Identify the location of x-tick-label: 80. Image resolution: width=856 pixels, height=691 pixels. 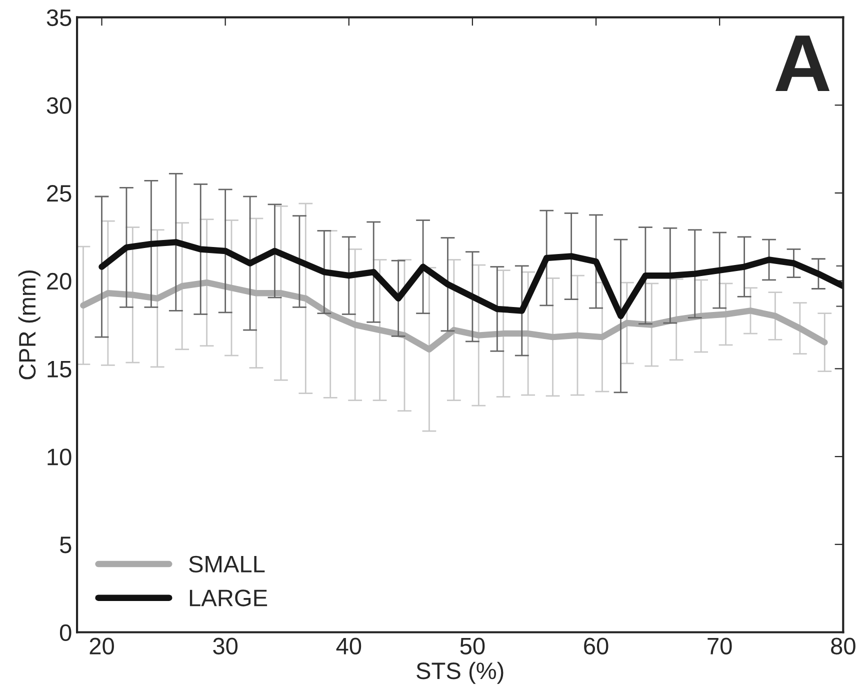
(843, 646).